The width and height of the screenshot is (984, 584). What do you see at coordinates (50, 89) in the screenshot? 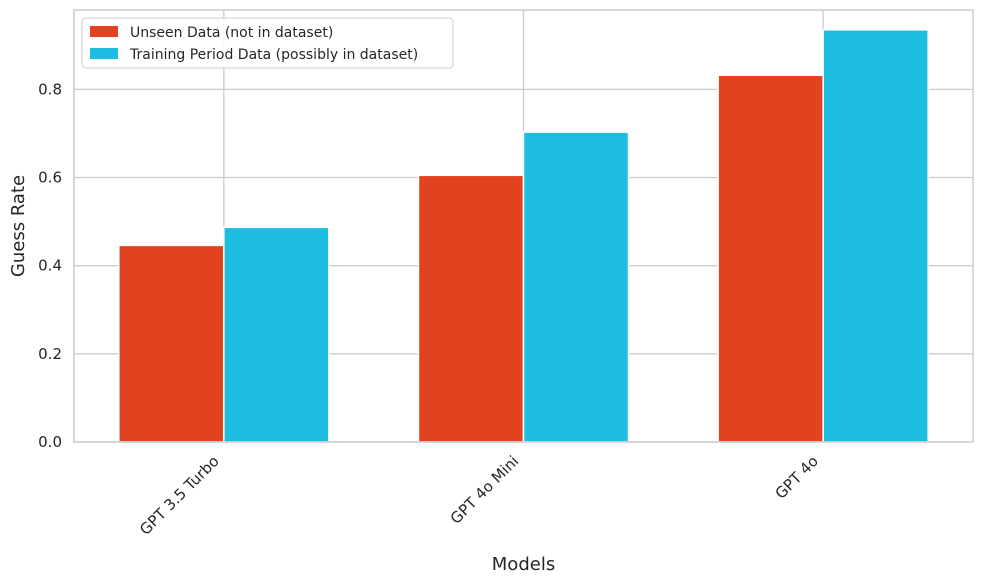
I see `y-tick-label: 0.8` at bounding box center [50, 89].